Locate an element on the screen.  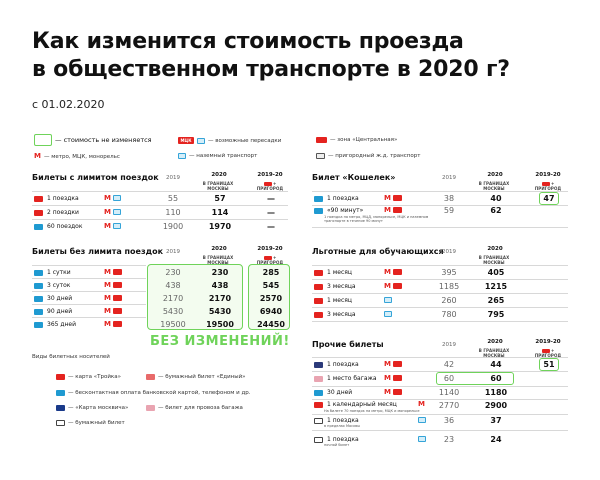
luggage-ticket-icon is located at coordinates (150, 408).